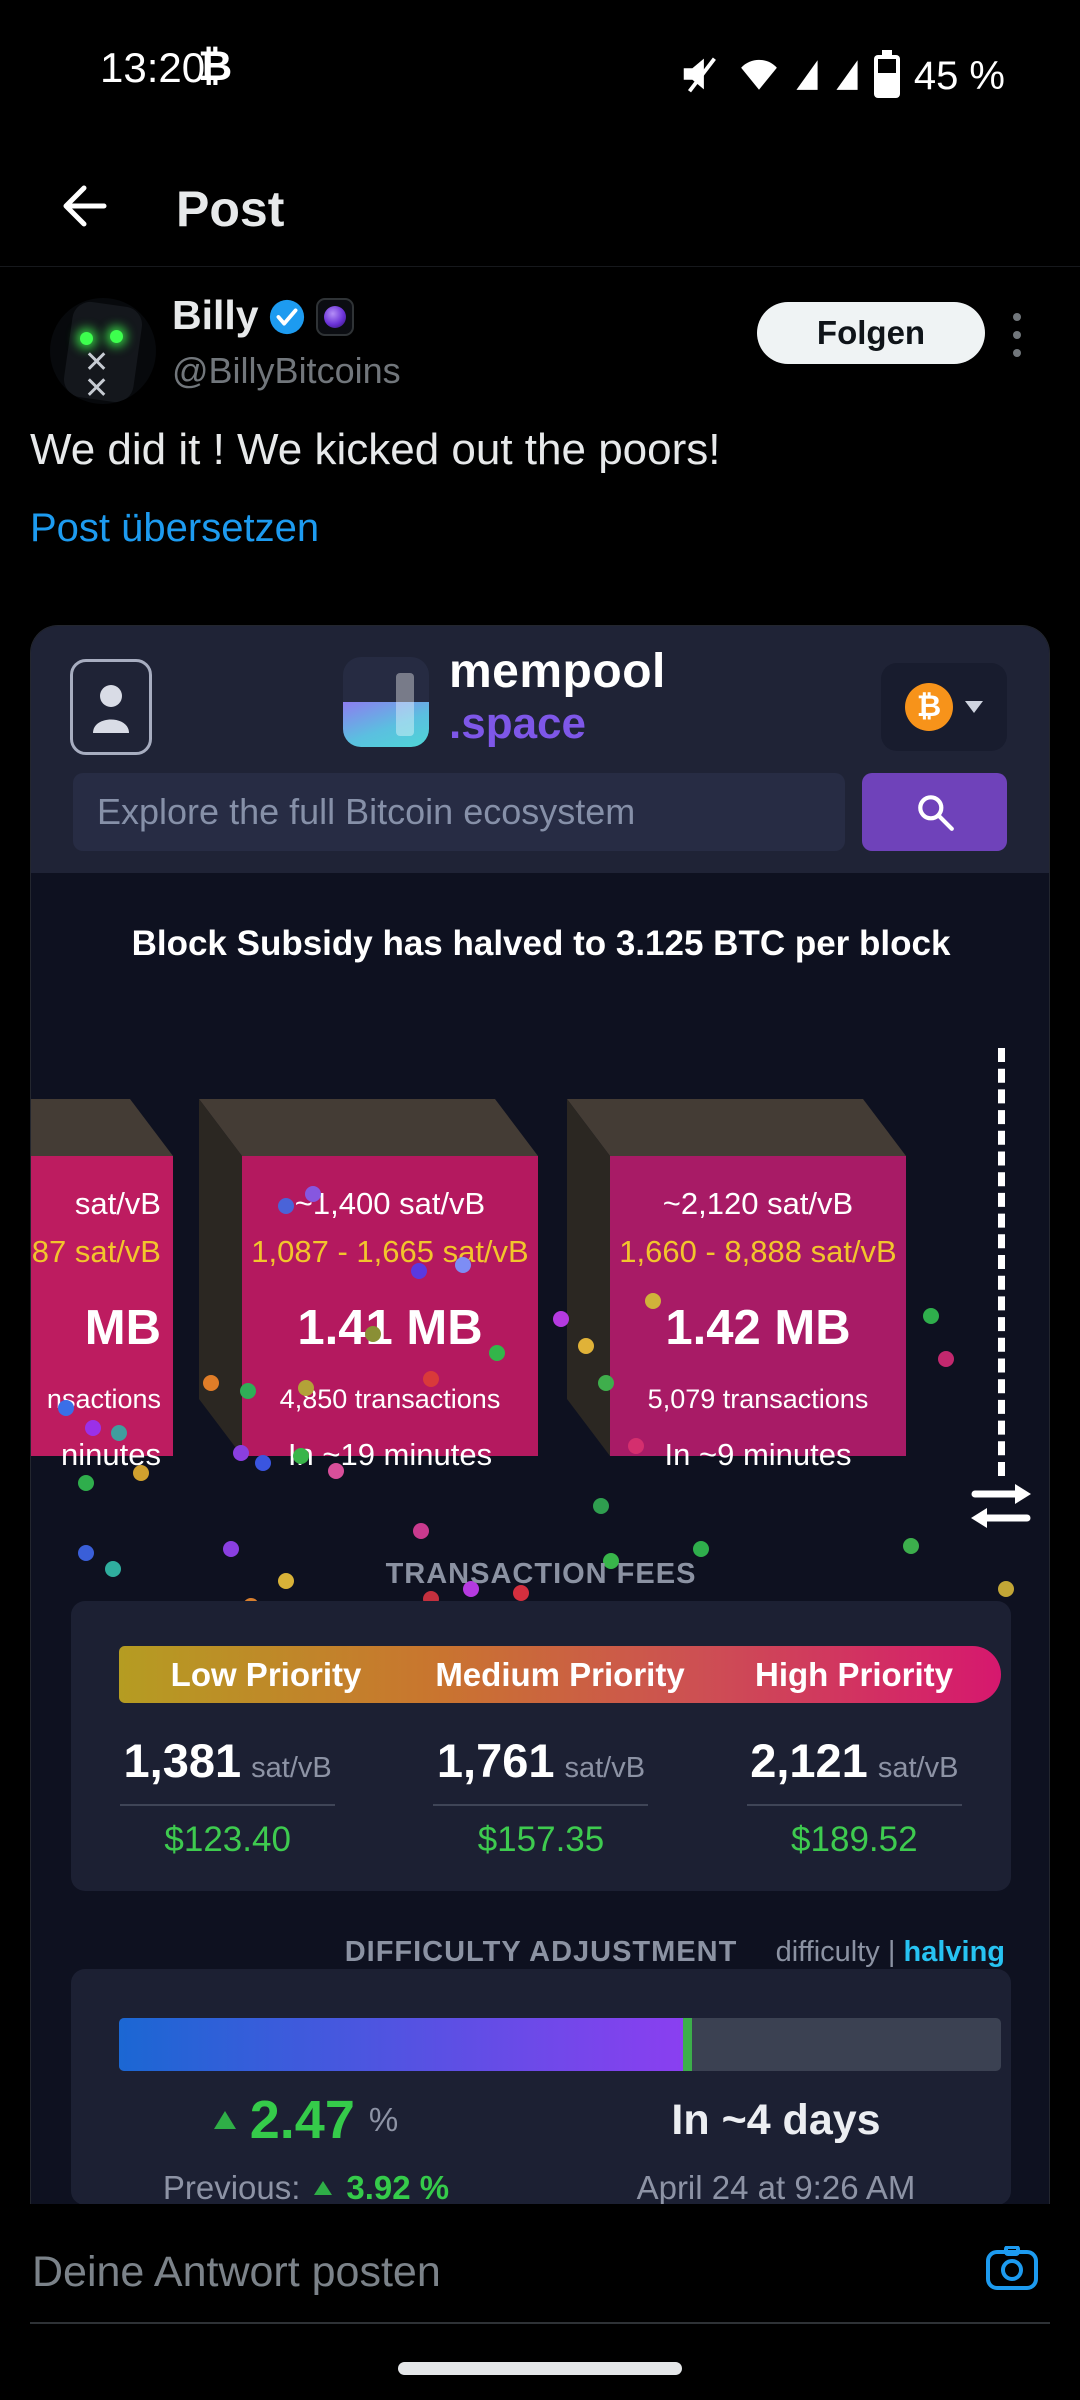 Image resolution: width=1080 pixels, height=2400 pixels. I want to click on battery-percent: 45 %, so click(959, 76).